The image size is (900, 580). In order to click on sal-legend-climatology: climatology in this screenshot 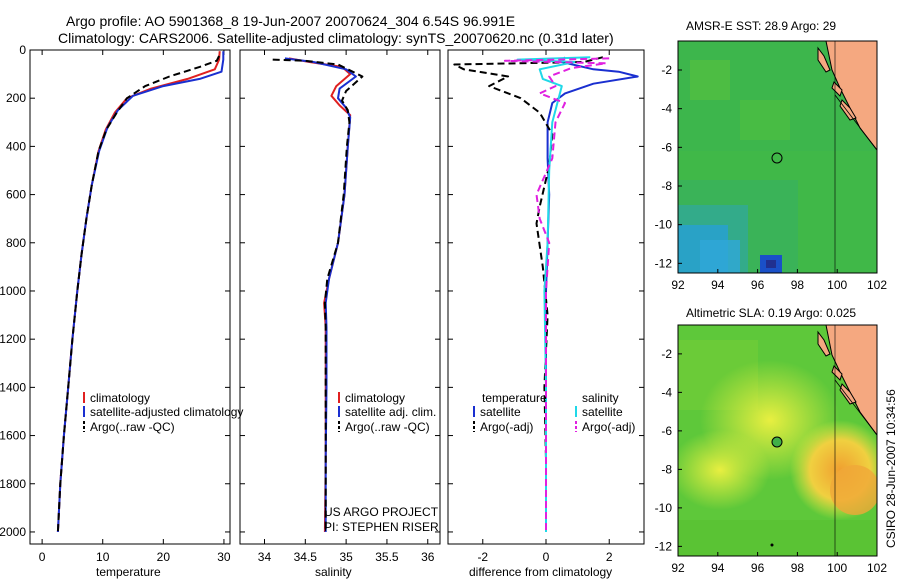, I will do `click(375, 398)`.